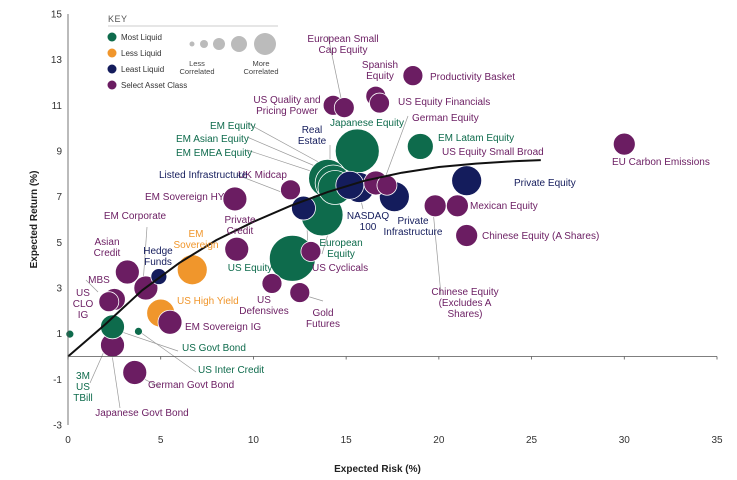  I want to click on y-tick-label: 7, so click(59, 197).